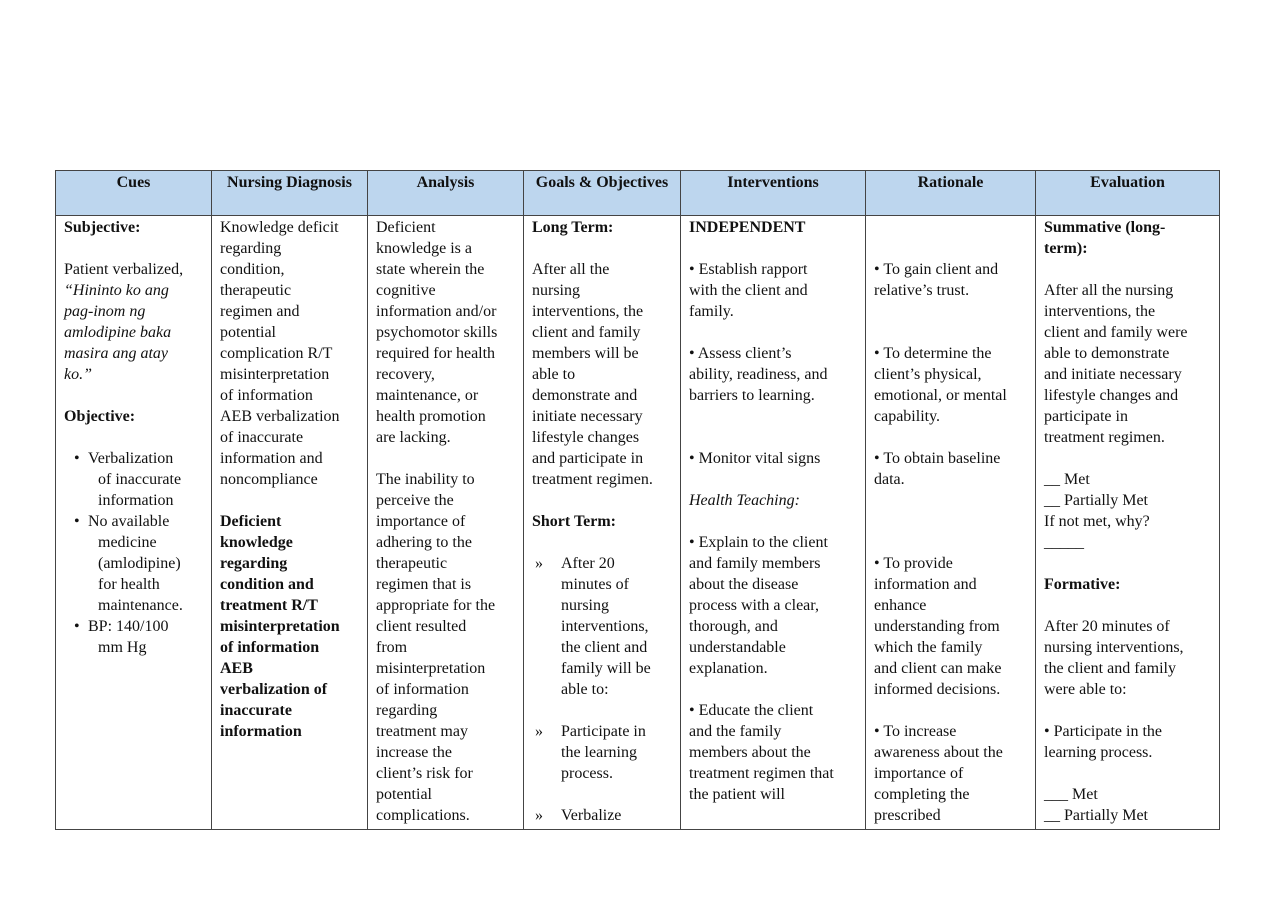  I want to click on text-line: nursing, so click(585, 605).